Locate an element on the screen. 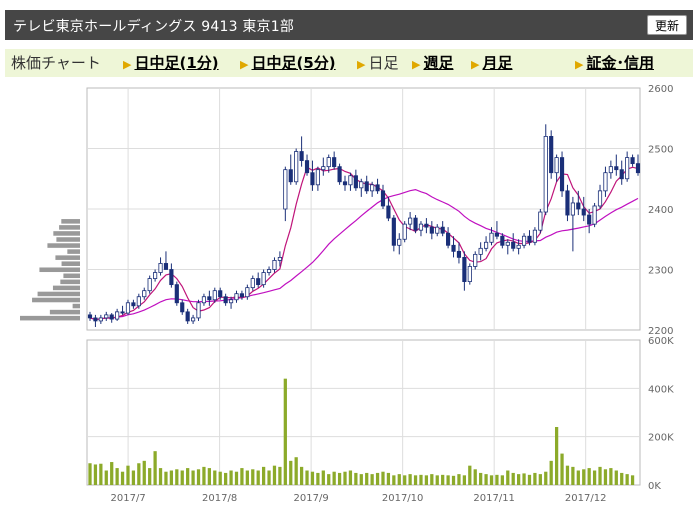 This screenshot has height=523, width=699. volume-tick-label: 200K is located at coordinates (661, 438).